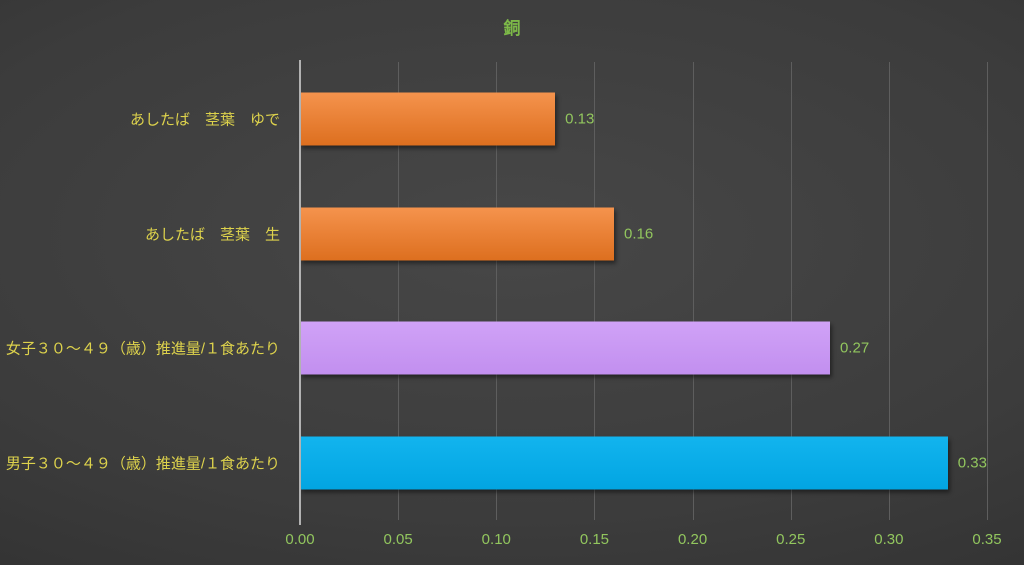  I want to click on category-label: あしたば 茎葉 生, so click(212, 235).